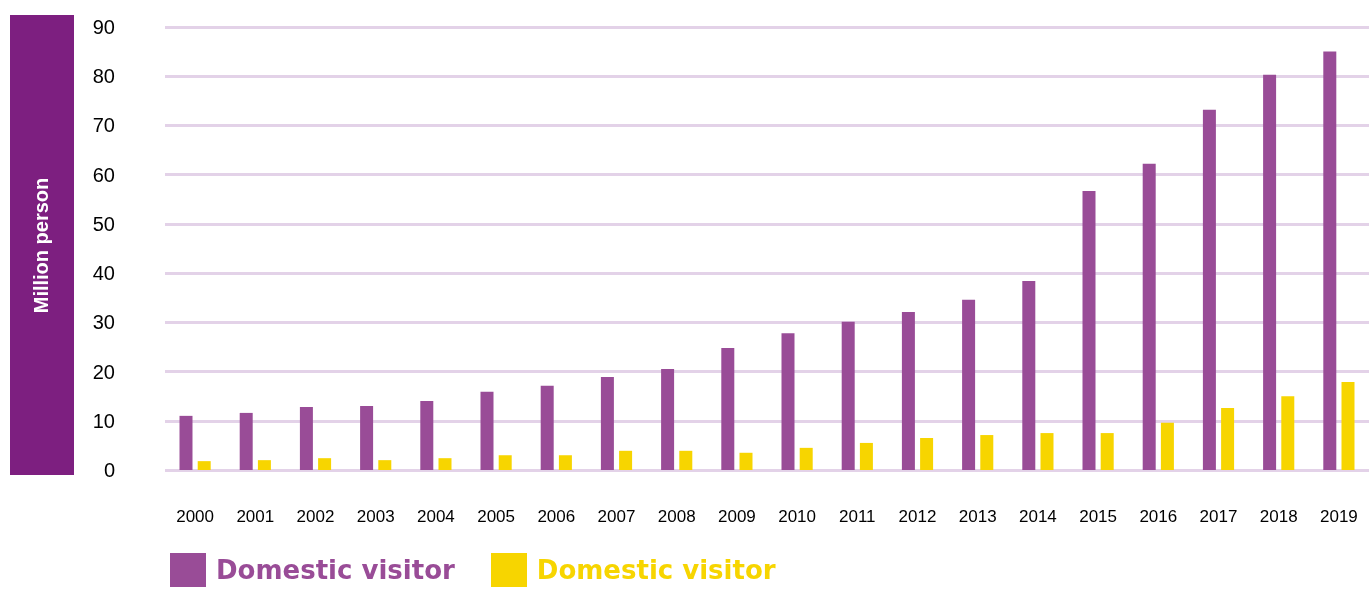 The height and width of the screenshot is (591, 1369). I want to click on x-tick-label: 2009, so click(736, 516).